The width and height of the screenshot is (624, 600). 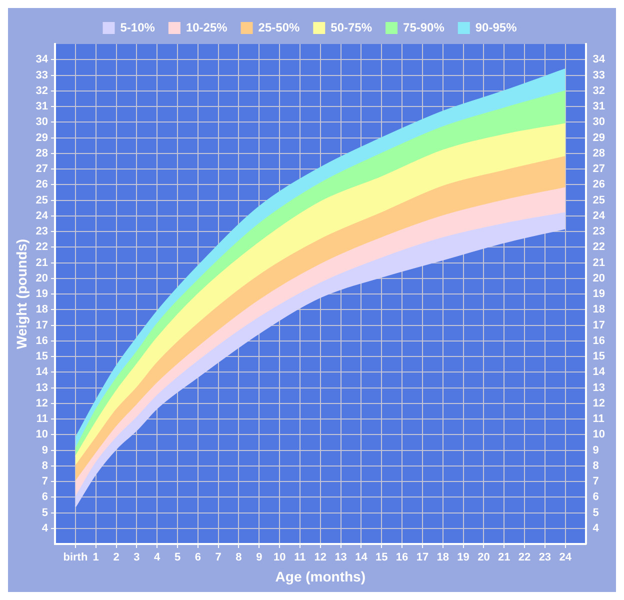 I want to click on y-tick-label: 17, so click(x=42, y=325).